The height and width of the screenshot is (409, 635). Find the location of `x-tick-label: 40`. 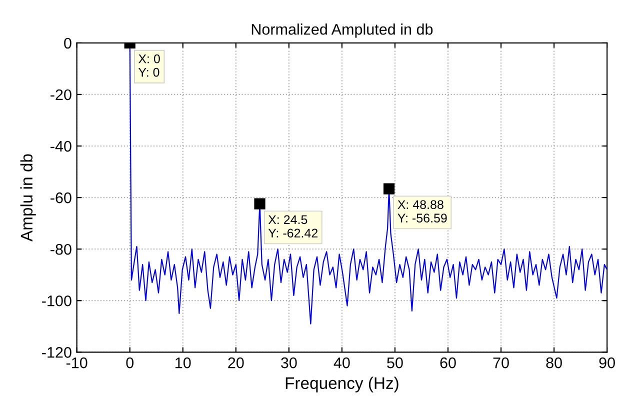

x-tick-label: 40 is located at coordinates (342, 362).